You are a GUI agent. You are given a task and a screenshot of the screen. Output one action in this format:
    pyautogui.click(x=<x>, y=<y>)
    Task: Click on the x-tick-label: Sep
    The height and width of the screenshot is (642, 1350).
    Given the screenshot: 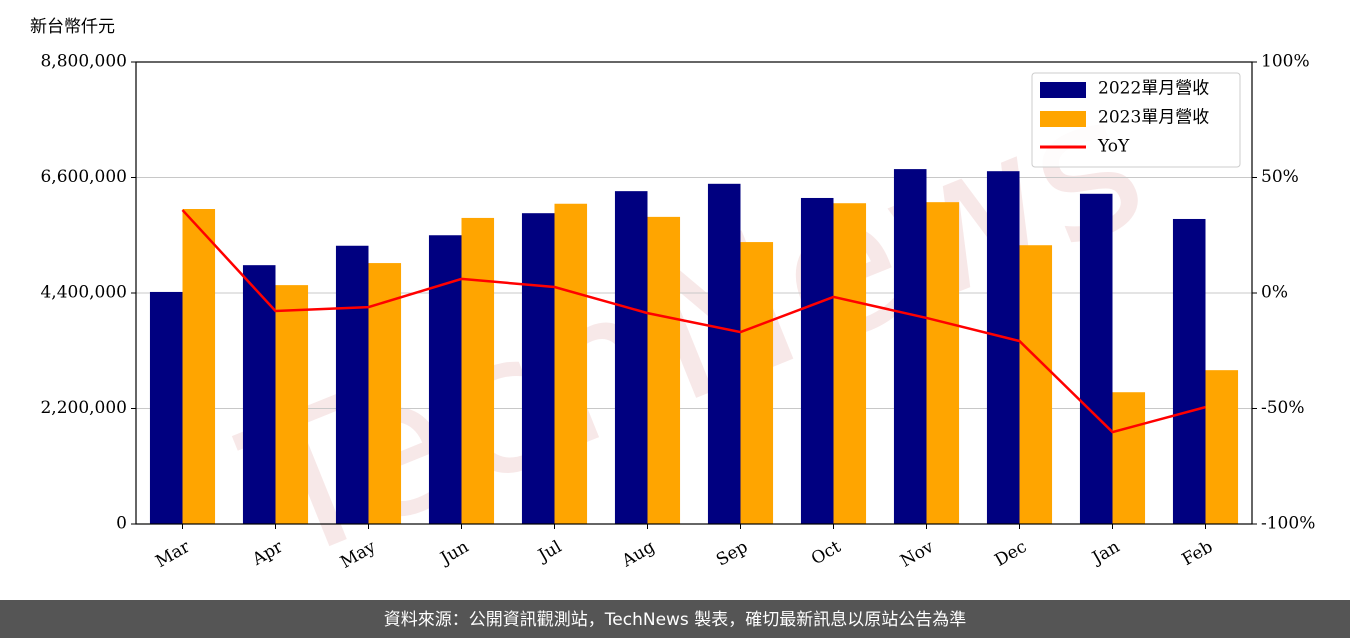 What is the action you would take?
    pyautogui.click(x=732, y=554)
    